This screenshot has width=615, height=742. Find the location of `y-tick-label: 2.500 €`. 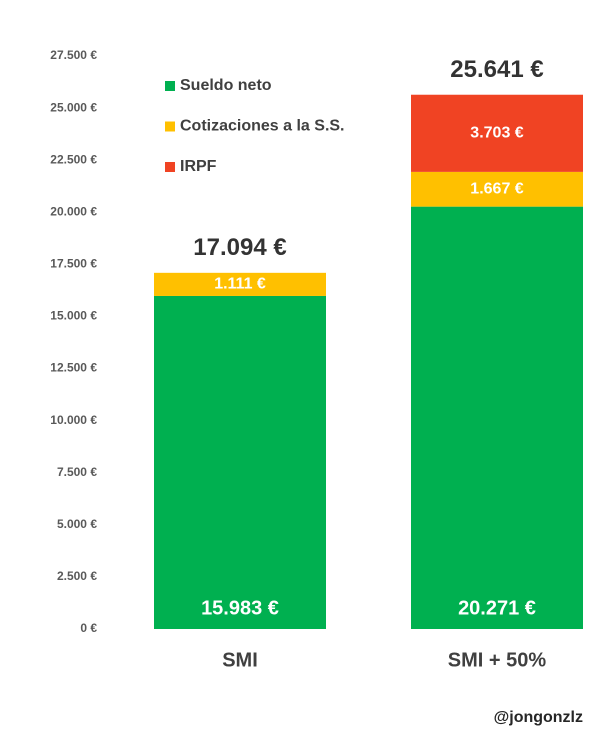

y-tick-label: 2.500 € is located at coordinates (77, 576).